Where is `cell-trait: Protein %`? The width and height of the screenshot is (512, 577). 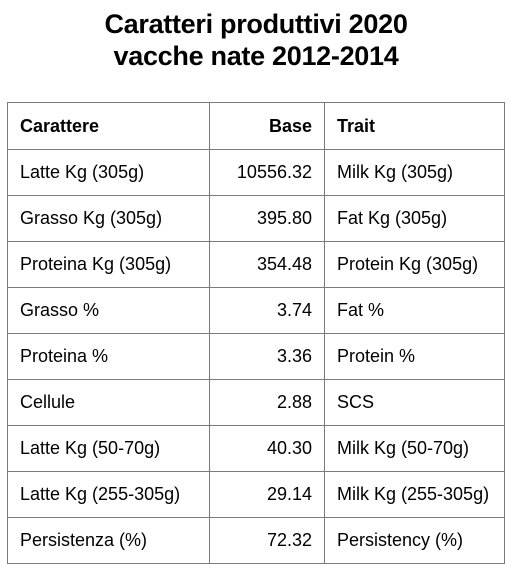
cell-trait: Protein % is located at coordinates (414, 356).